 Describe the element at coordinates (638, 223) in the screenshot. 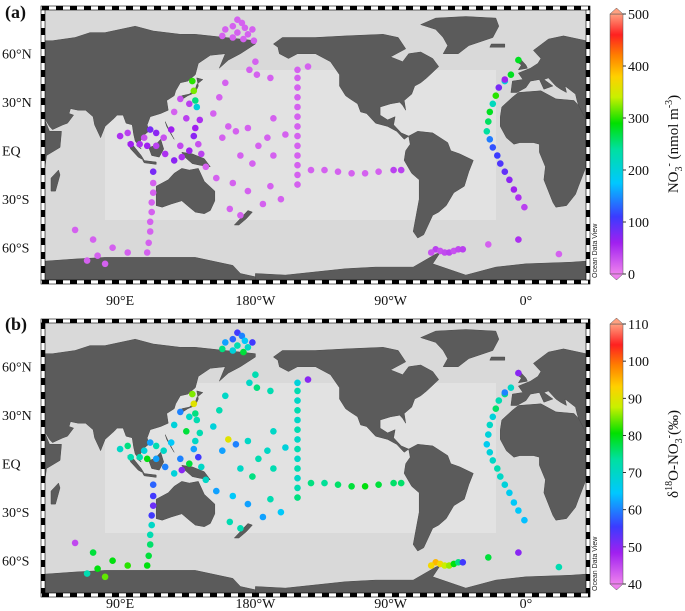

I see `colorbar-tick-label: 100` at that location.